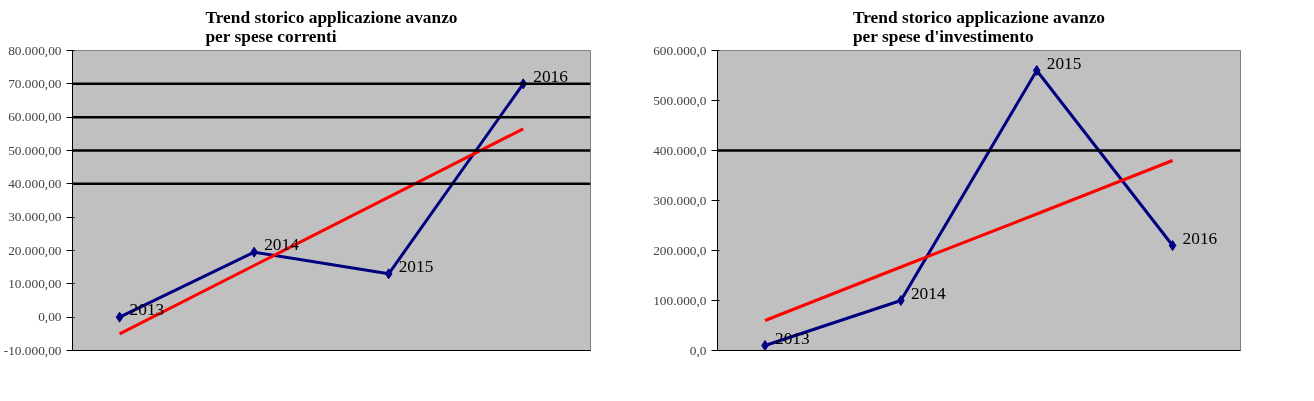 Image resolution: width=1314 pixels, height=401 pixels. I want to click on y-tick-label: 60.000,00, so click(35, 117).